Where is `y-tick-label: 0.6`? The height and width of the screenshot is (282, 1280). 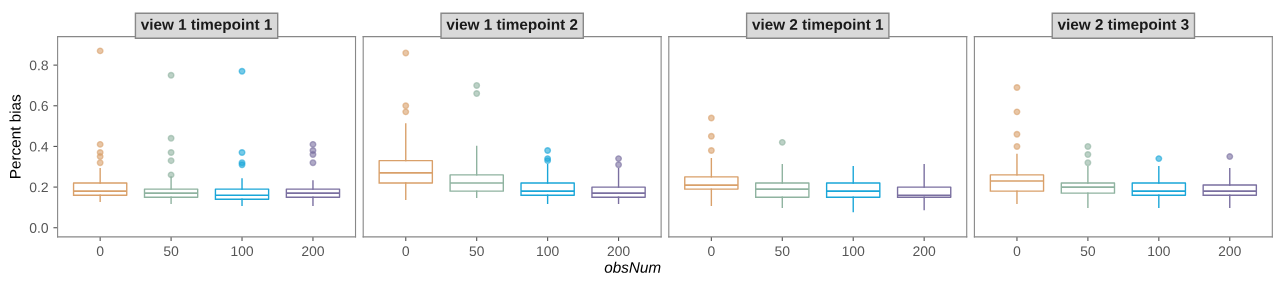 y-tick-label: 0.6 is located at coordinates (38, 106).